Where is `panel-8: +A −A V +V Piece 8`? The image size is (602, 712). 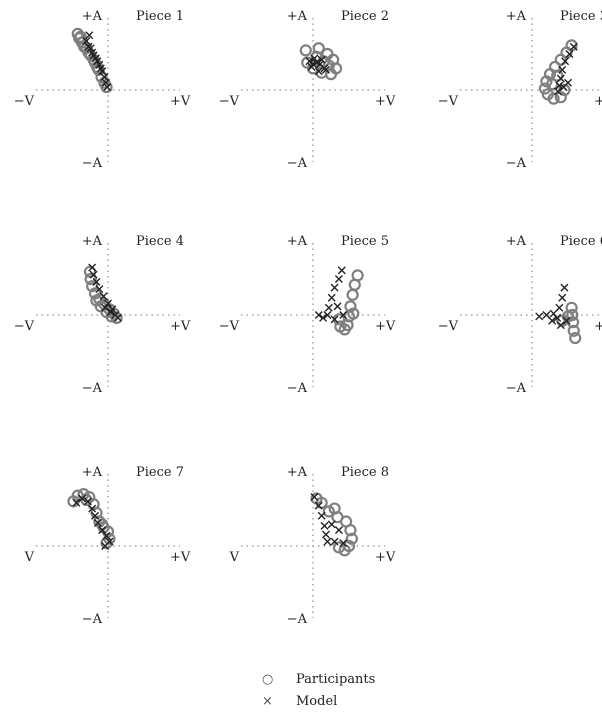 panel-8: +A −A V +V Piece 8 is located at coordinates (312, 546).